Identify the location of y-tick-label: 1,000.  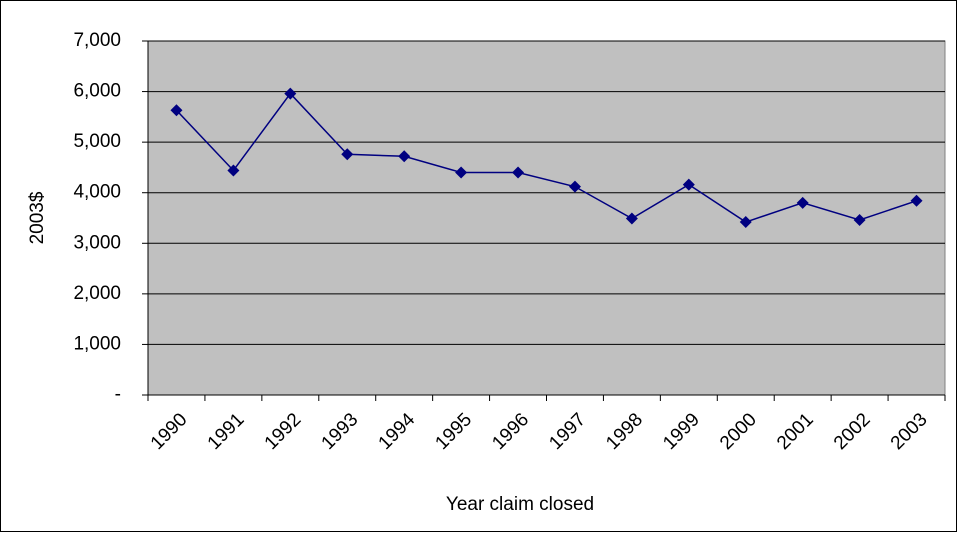
(97, 343).